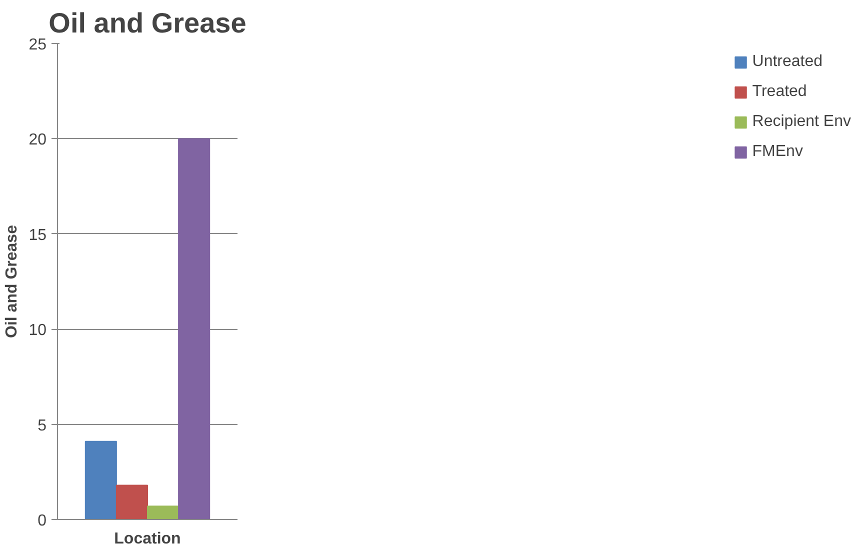 This screenshot has width=861, height=559. I want to click on legend-label: Untreated, so click(787, 62).